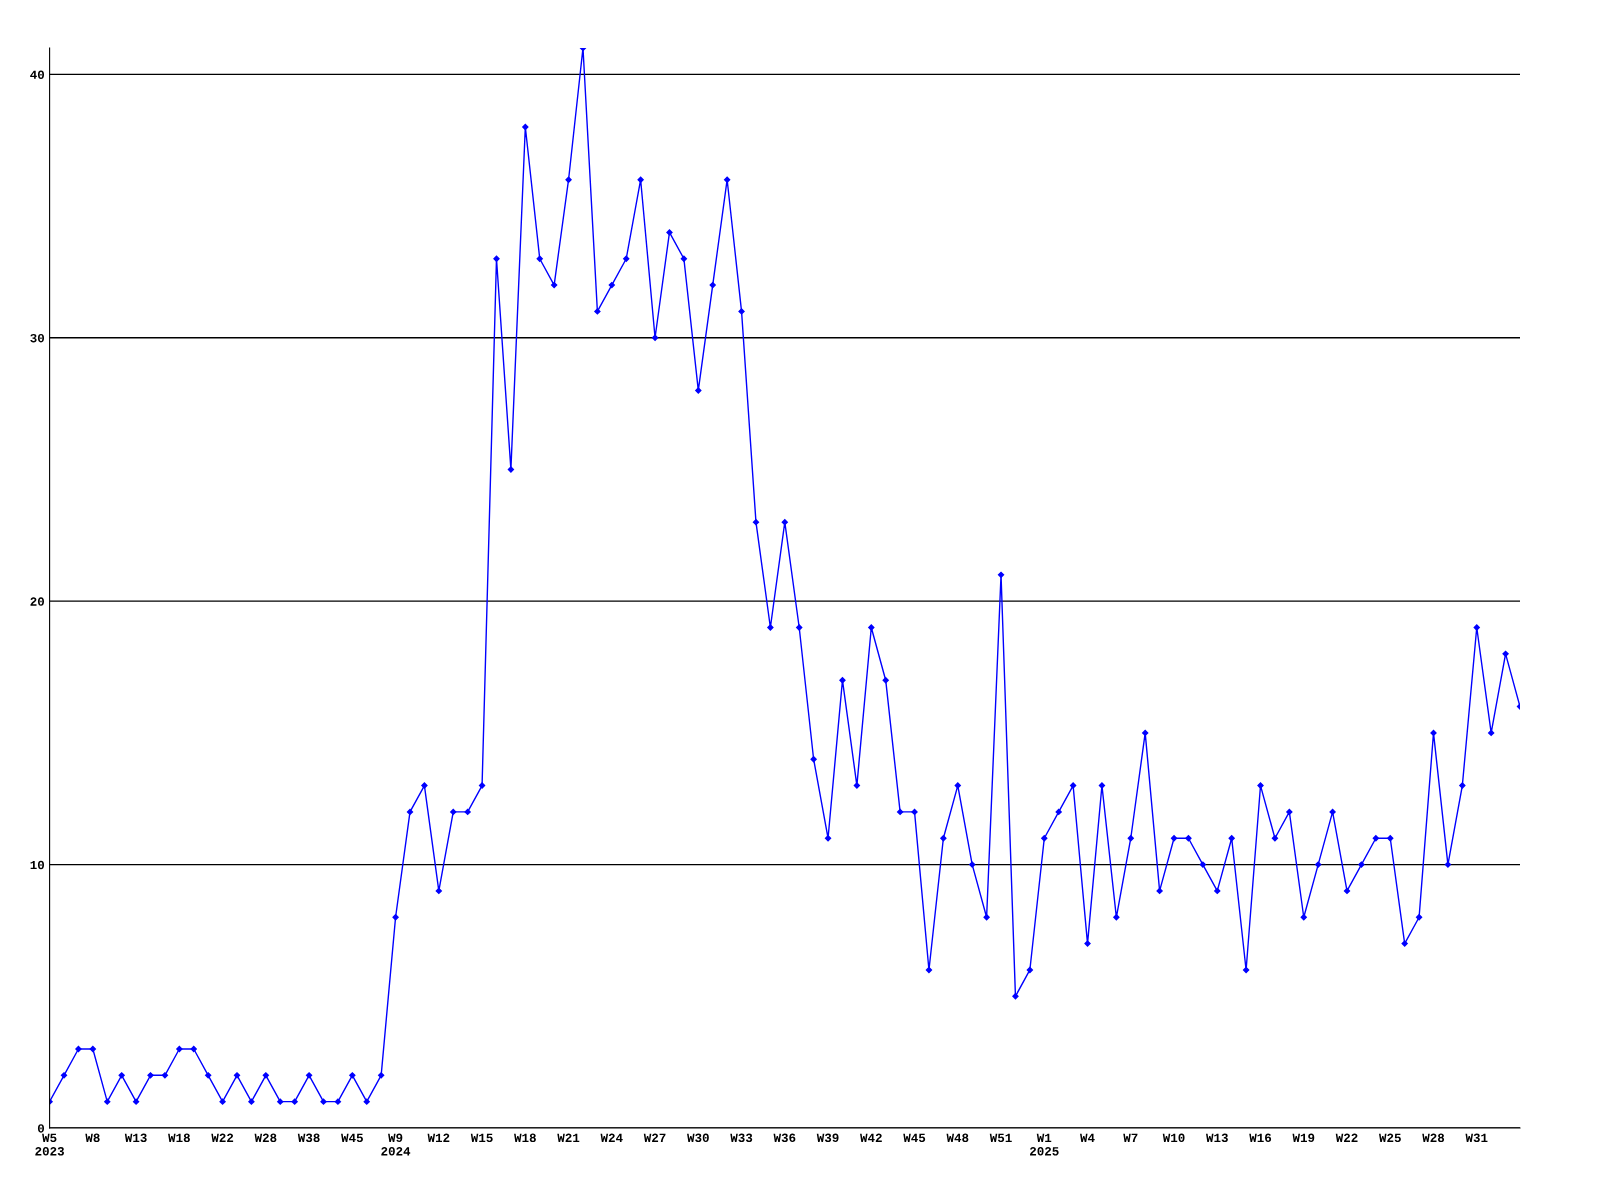  I want to click on x-tick-label: W48, so click(957, 1138).